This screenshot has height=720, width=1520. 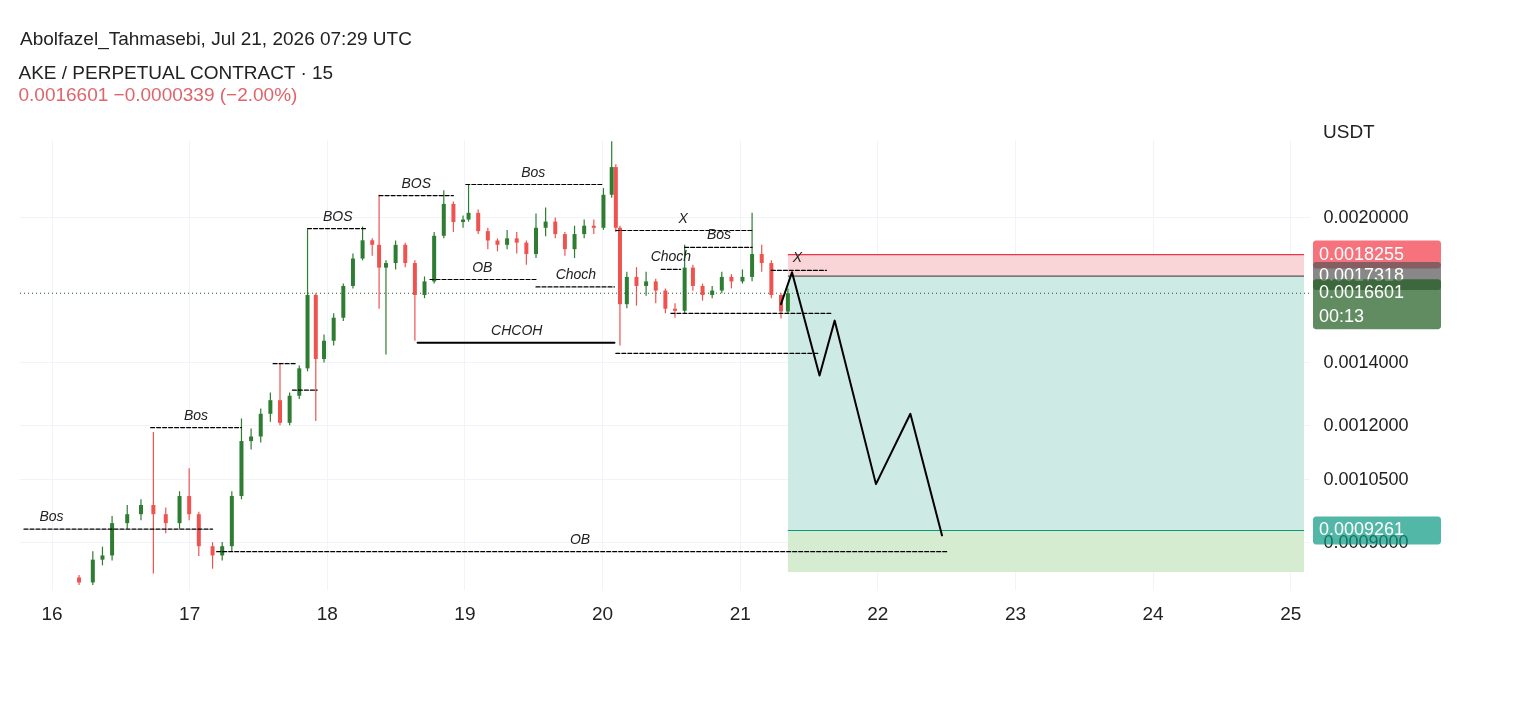 I want to click on x-tick-label: 24, so click(x=1153, y=613).